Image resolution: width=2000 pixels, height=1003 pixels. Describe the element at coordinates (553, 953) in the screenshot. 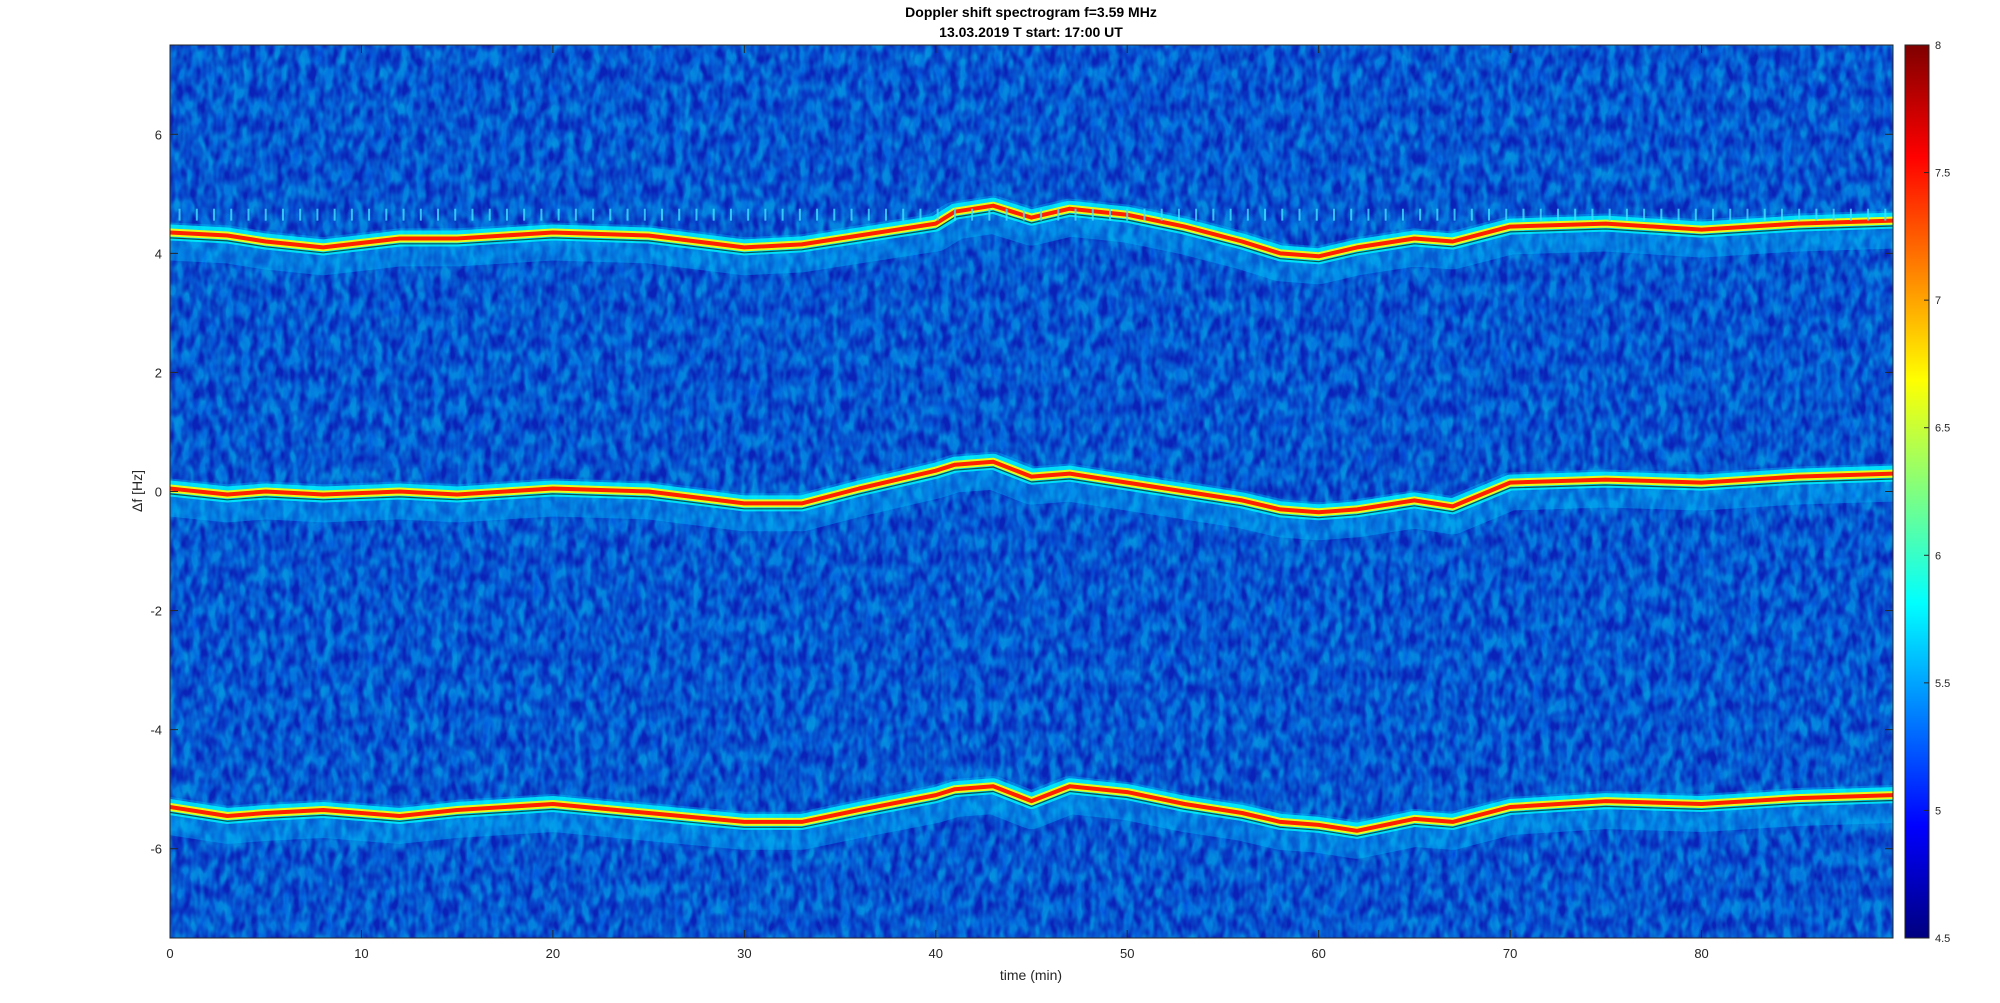

I see `x-tick-label: 20` at that location.